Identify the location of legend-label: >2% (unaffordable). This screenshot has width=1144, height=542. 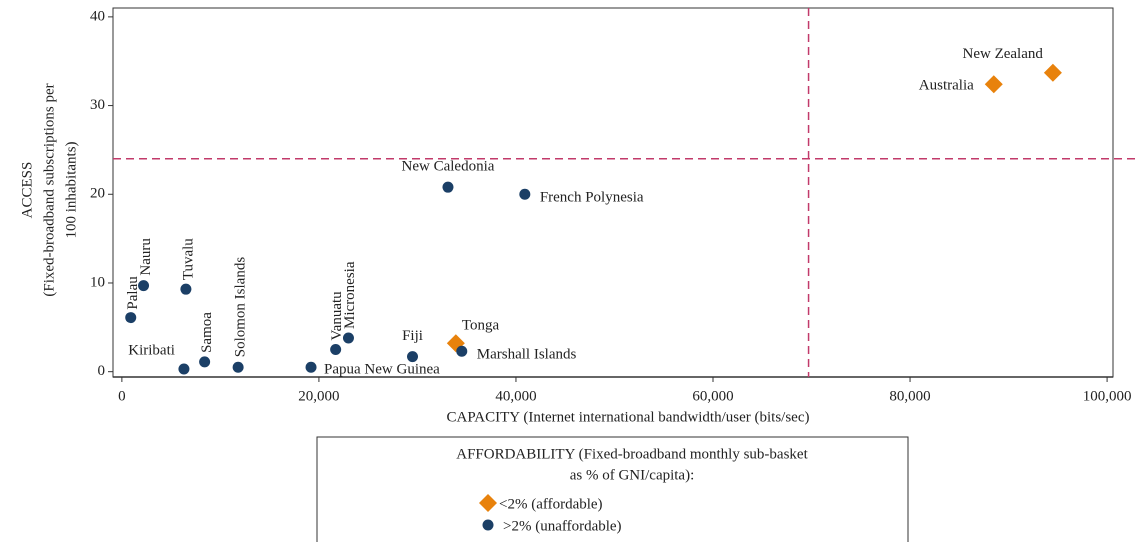
(562, 526).